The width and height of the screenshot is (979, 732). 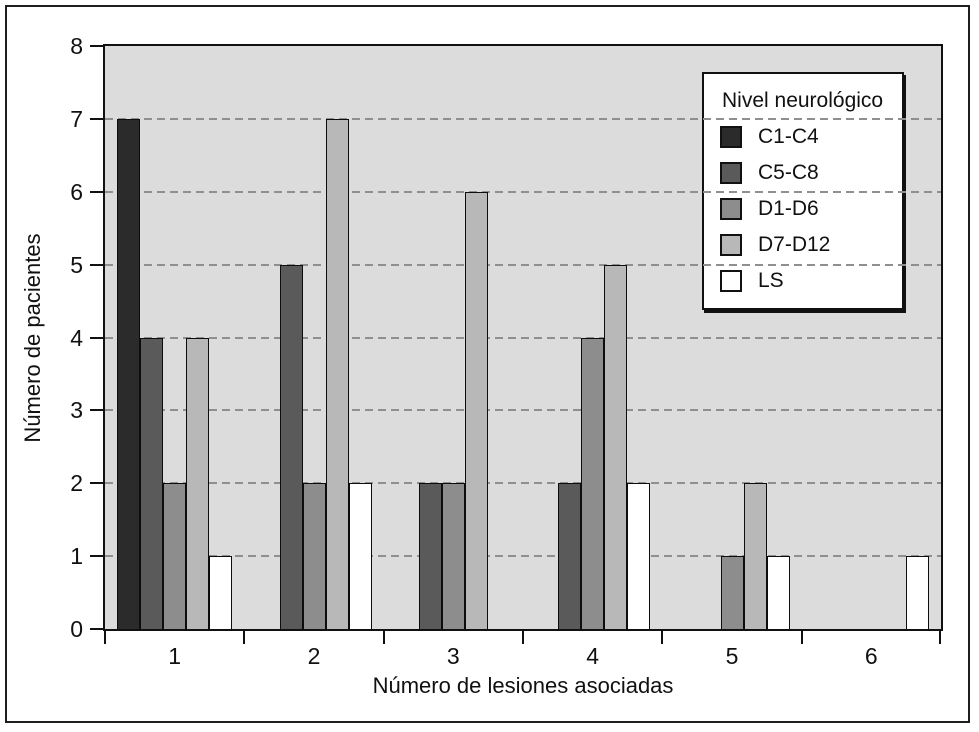 I want to click on bar-D7-D12-x1, so click(x=198, y=483).